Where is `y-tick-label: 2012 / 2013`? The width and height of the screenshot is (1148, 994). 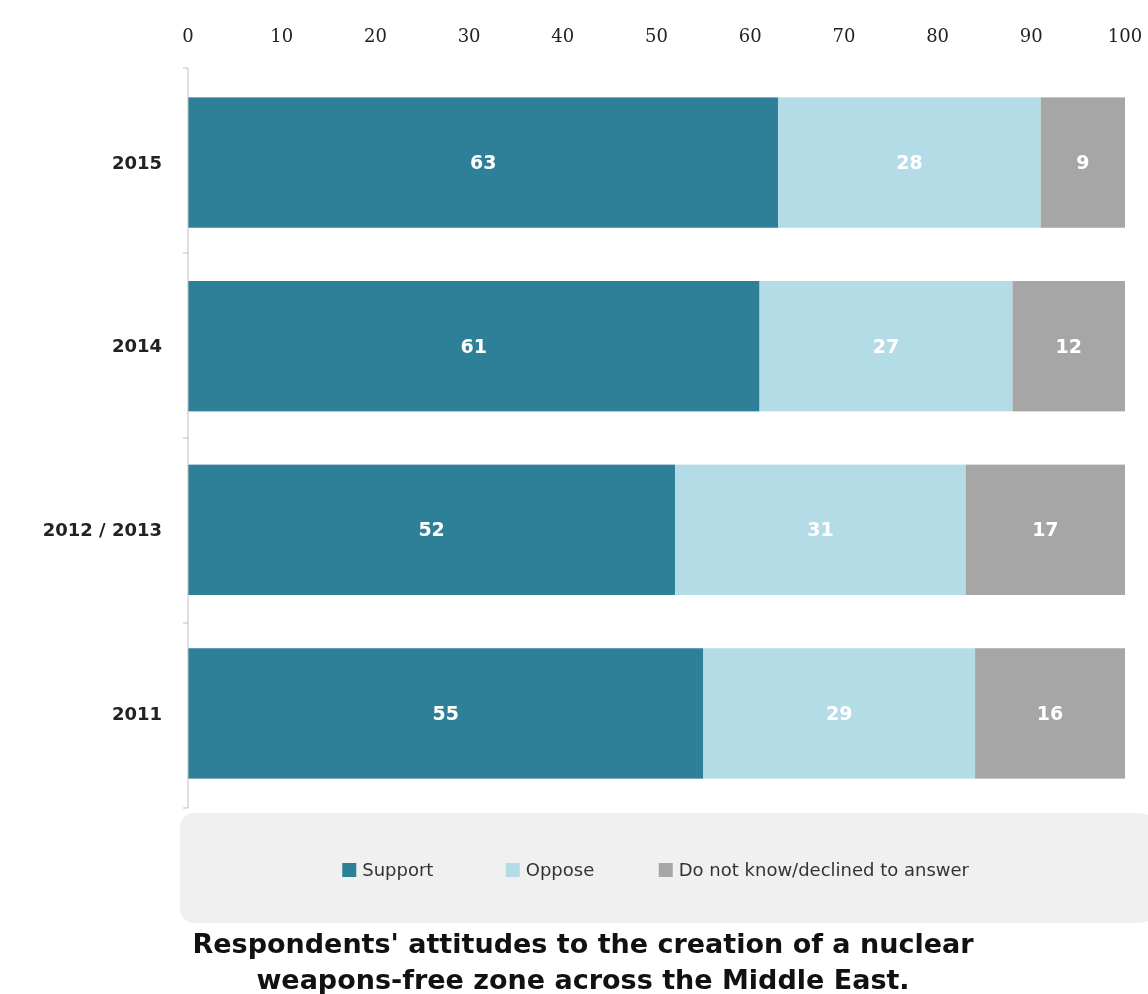
y-tick-label: 2012 / 2013 is located at coordinates (102, 530).